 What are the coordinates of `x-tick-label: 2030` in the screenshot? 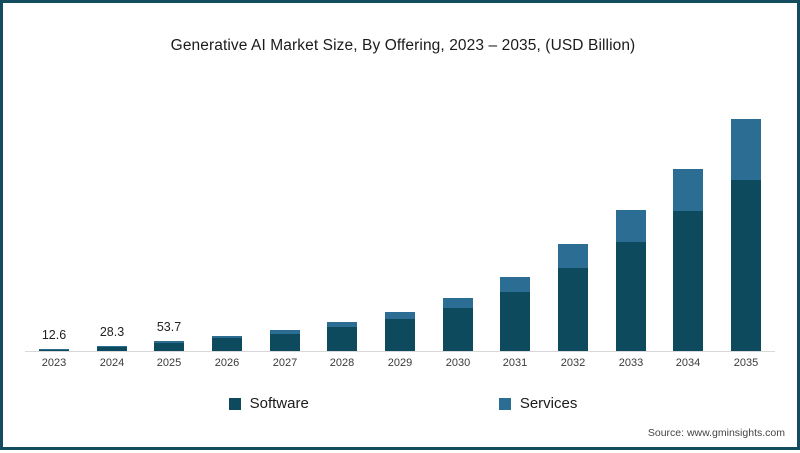 It's located at (458, 363).